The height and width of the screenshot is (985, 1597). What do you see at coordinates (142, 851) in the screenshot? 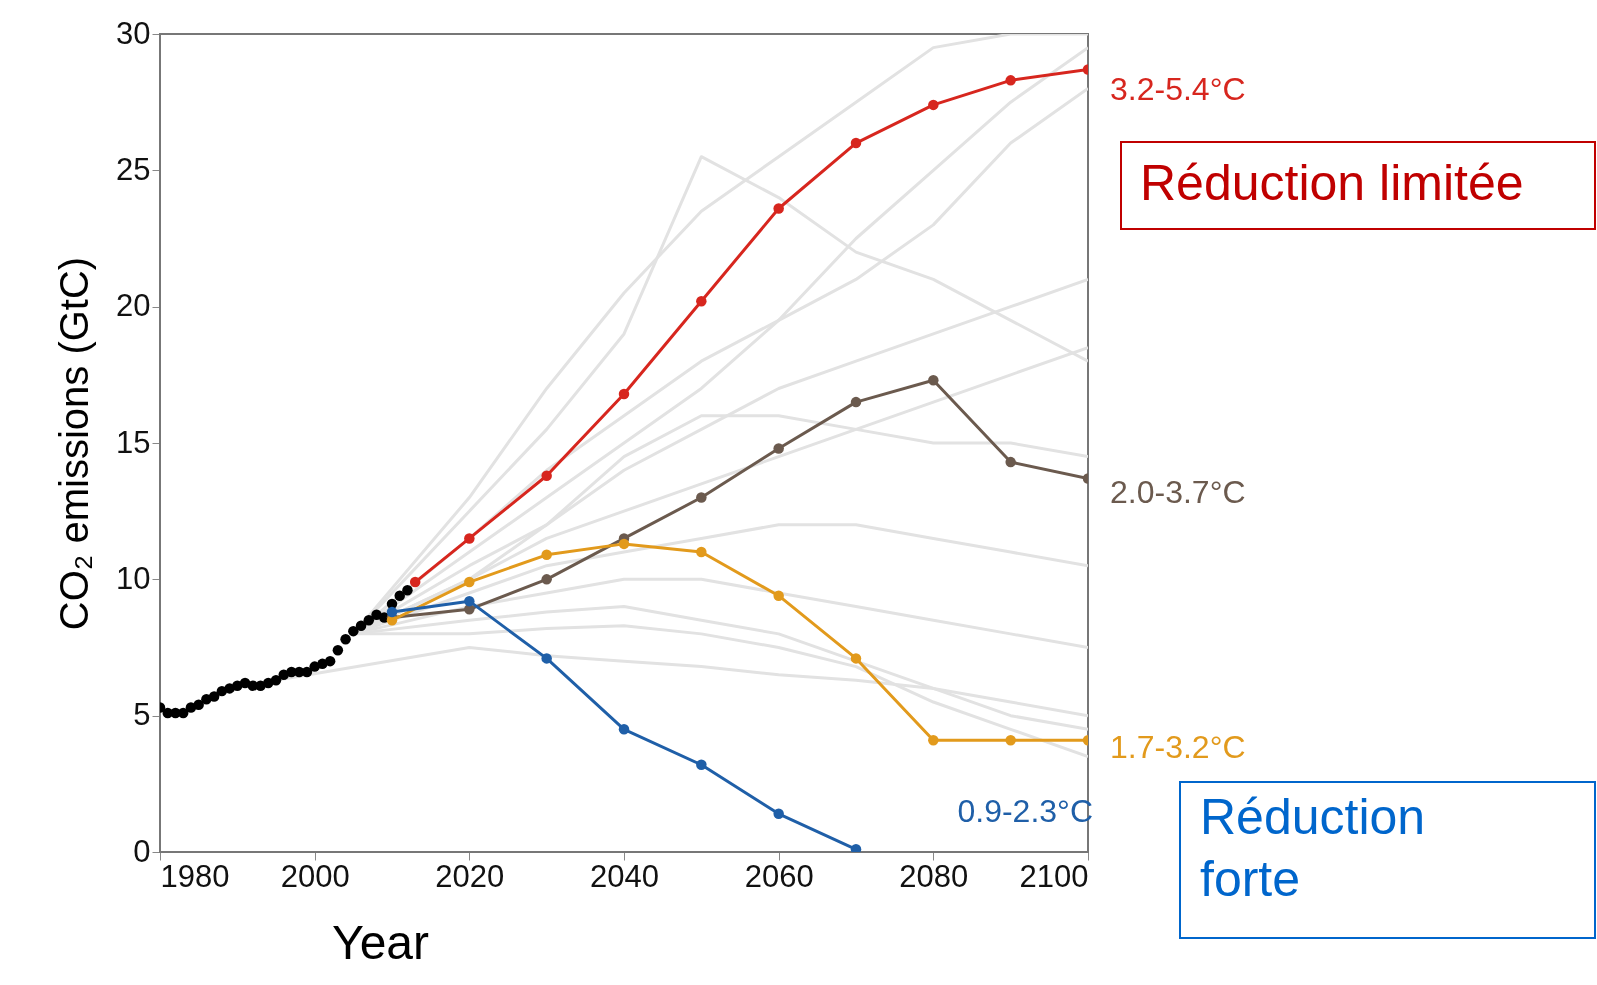
I see `y-tick-label: 0` at bounding box center [142, 851].